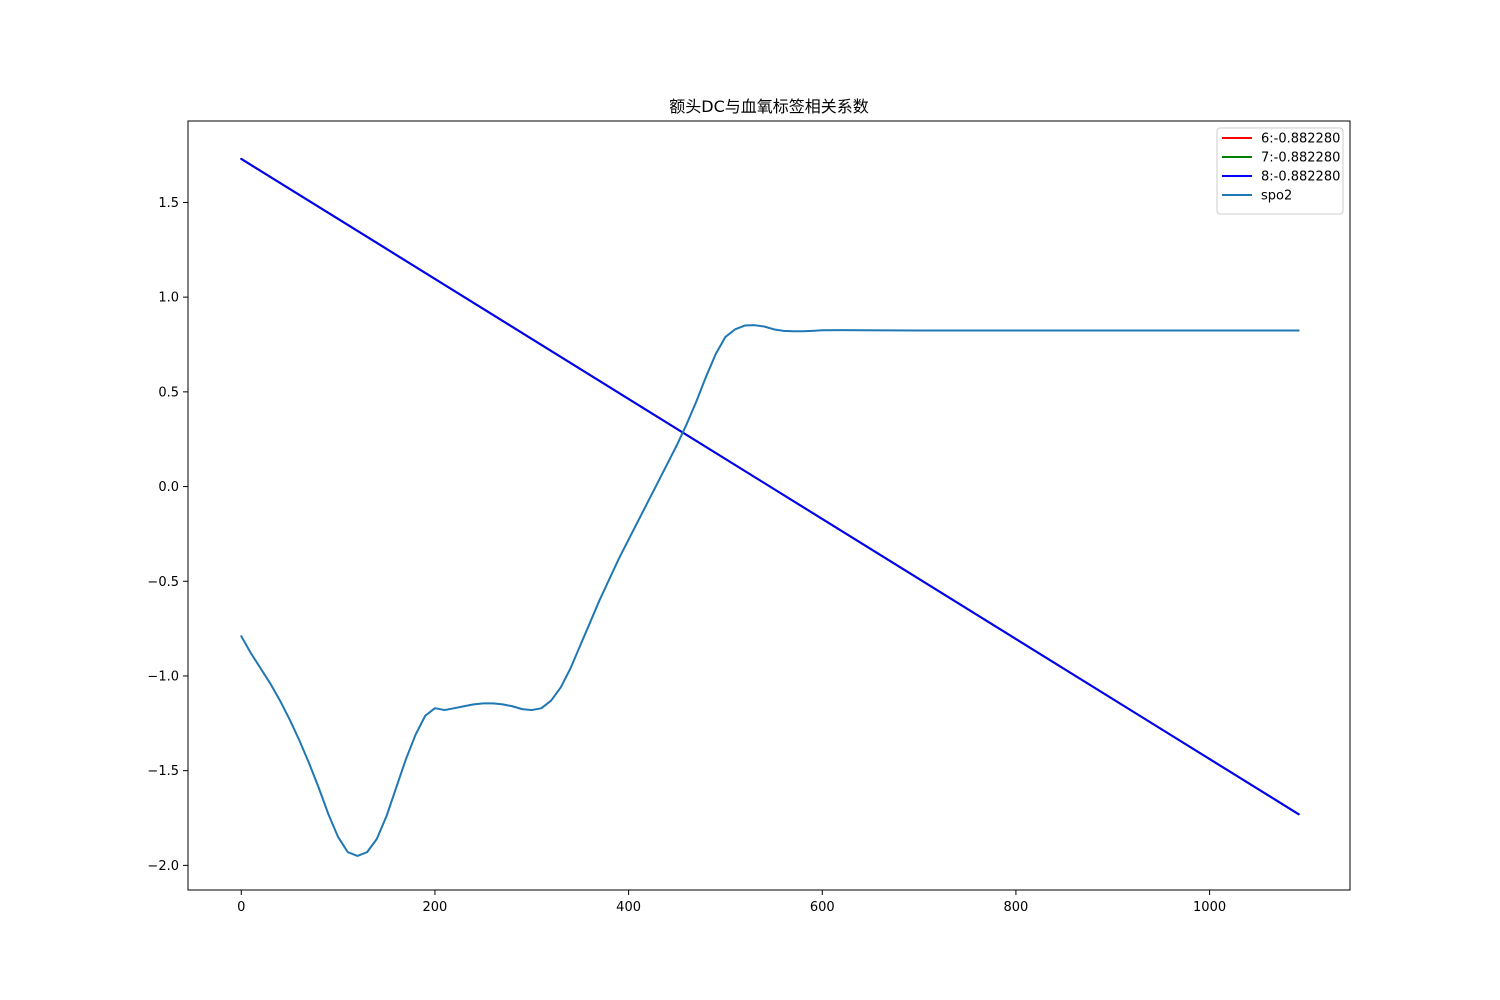  I want to click on y-tick-label: −2.0, so click(163, 866).